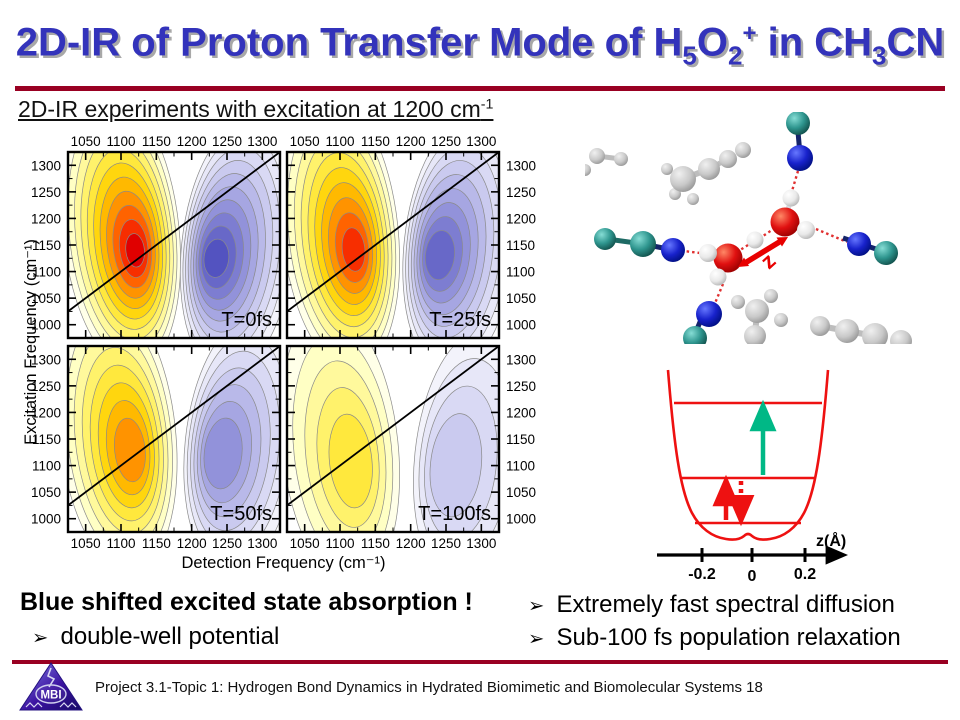 This screenshot has width=960, height=720. What do you see at coordinates (748, 463) in the screenshot?
I see `energy-levels` at bounding box center [748, 463].